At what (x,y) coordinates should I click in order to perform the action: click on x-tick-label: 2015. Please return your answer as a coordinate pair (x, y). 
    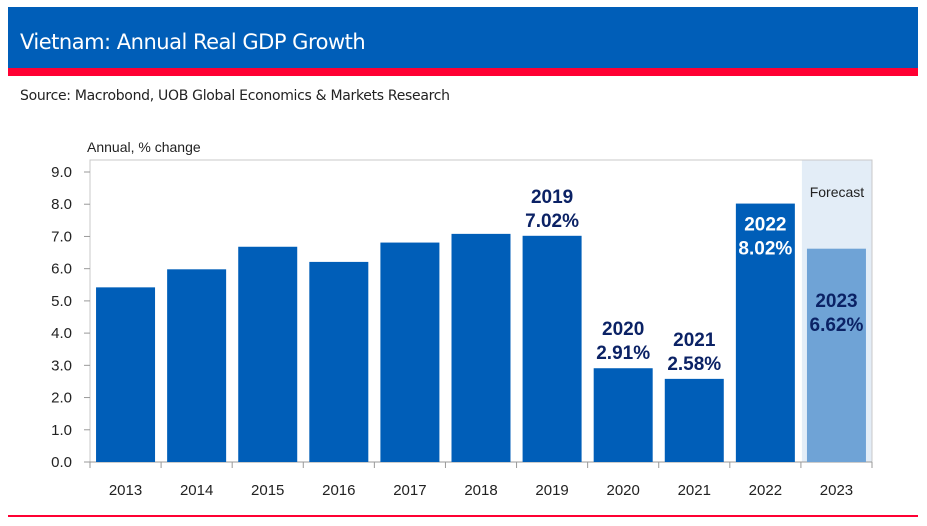
    Looking at the image, I should click on (267, 490).